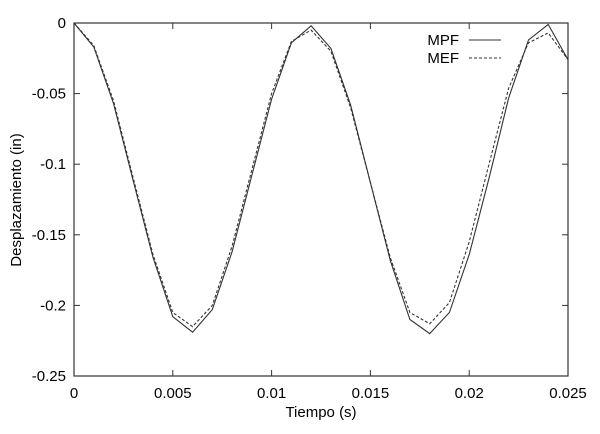 This screenshot has height=434, width=600. What do you see at coordinates (371, 393) in the screenshot?
I see `x-tick-label: 0.015` at bounding box center [371, 393].